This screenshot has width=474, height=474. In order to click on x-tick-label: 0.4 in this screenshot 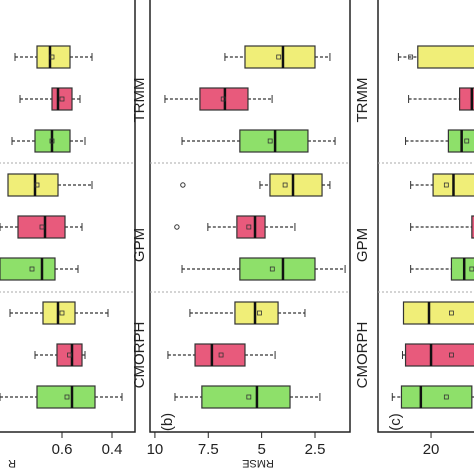, I will do `click(112, 449)`.